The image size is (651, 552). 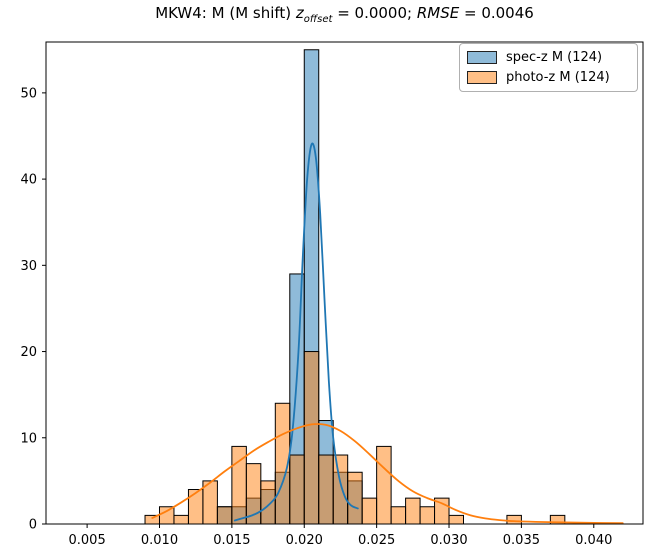 What do you see at coordinates (304, 540) in the screenshot?
I see `x-tick-label: 0.020` at bounding box center [304, 540].